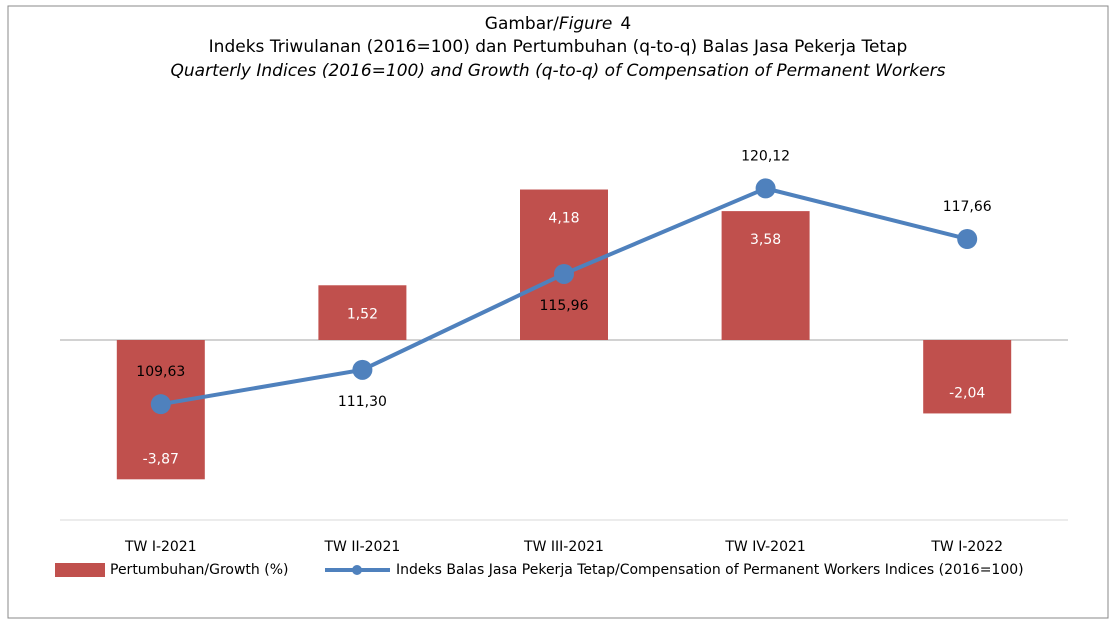 The height and width of the screenshot is (626, 1116). Describe the element at coordinates (160, 372) in the screenshot. I see `line-label: 109,63` at that location.